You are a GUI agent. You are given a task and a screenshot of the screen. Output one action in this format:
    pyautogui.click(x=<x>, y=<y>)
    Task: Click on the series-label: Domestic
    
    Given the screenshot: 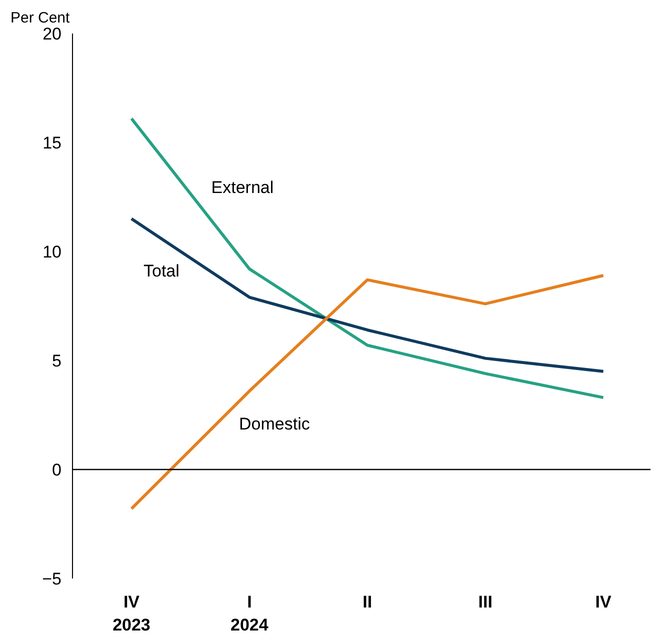 What is the action you would take?
    pyautogui.click(x=274, y=424)
    